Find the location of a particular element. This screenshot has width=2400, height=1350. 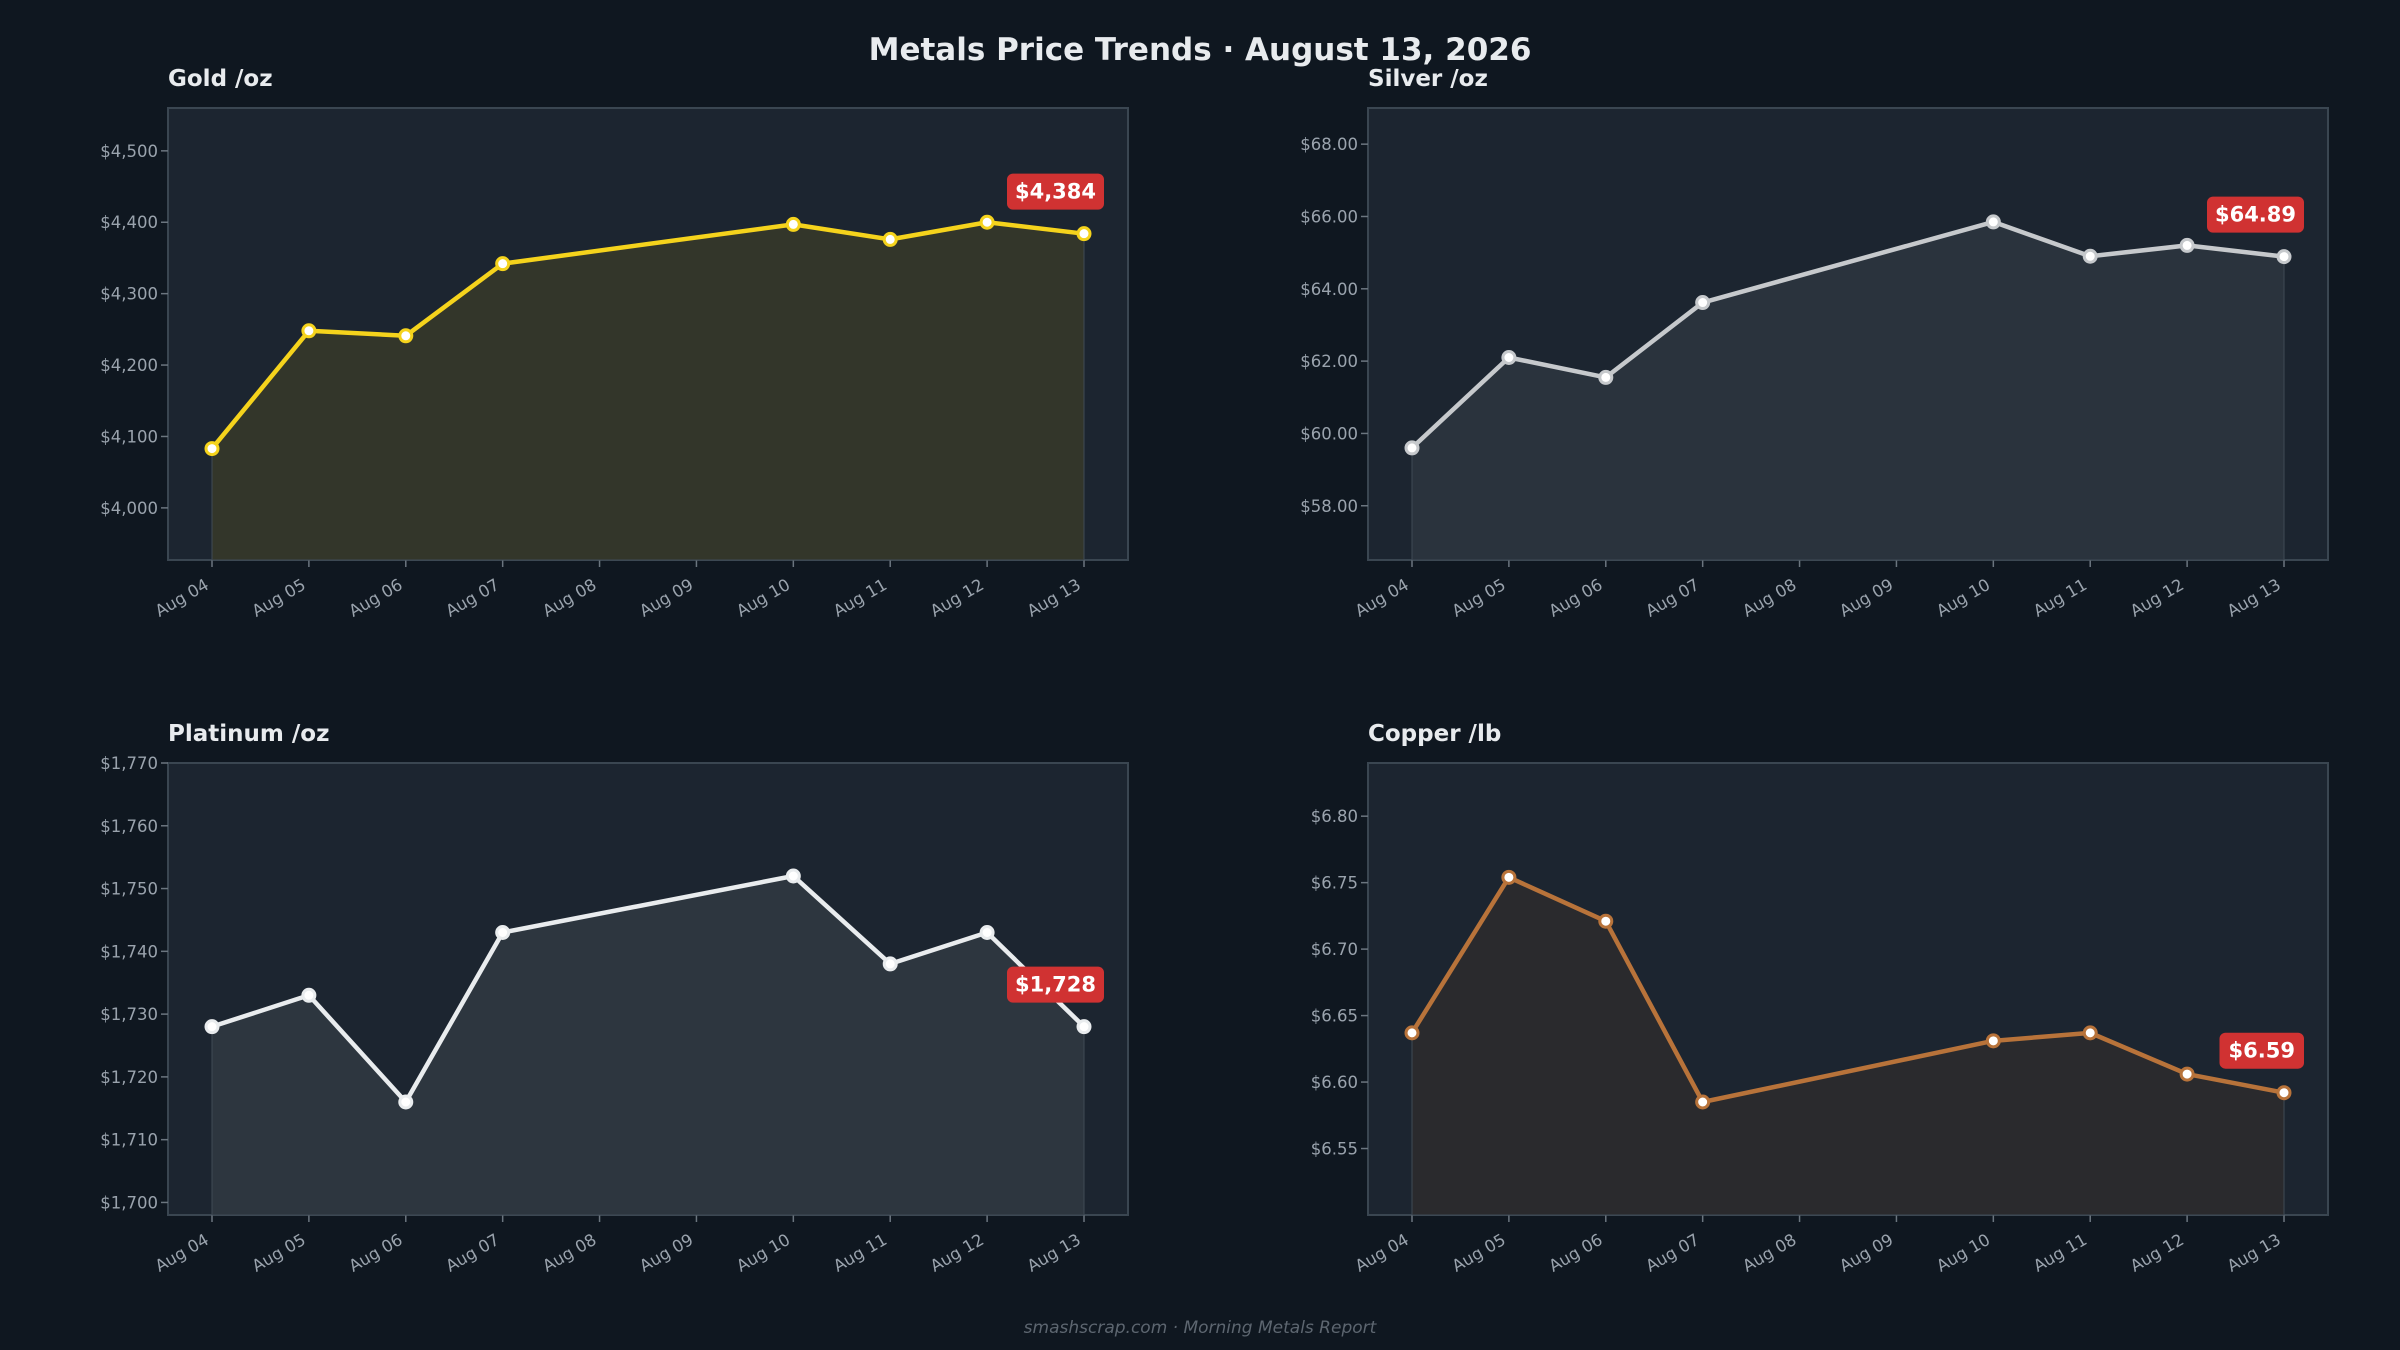

silver-ytick-label: $66.00 is located at coordinates (1329, 216).